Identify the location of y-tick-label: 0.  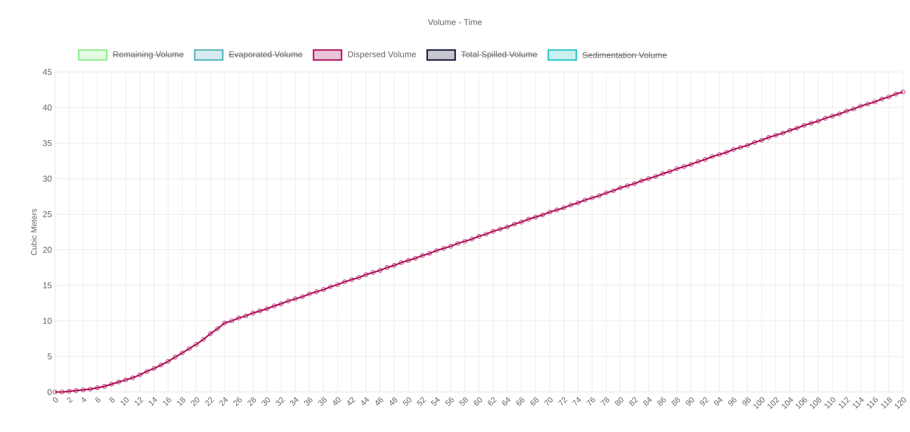
(50, 392).